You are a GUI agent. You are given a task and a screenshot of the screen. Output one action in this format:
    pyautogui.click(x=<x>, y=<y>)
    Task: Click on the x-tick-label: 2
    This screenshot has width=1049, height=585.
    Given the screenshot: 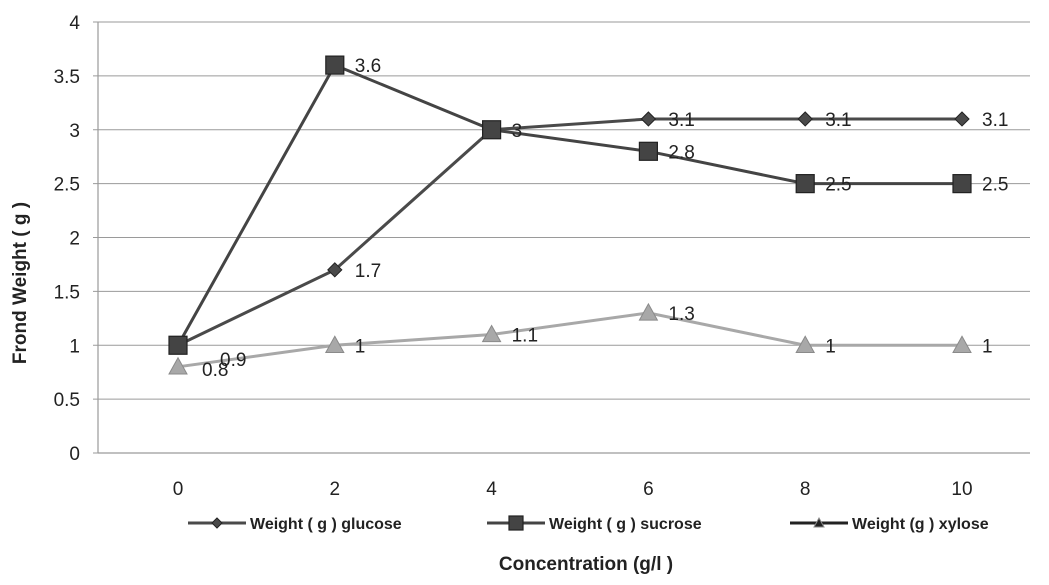 What is the action you would take?
    pyautogui.click(x=335, y=489)
    